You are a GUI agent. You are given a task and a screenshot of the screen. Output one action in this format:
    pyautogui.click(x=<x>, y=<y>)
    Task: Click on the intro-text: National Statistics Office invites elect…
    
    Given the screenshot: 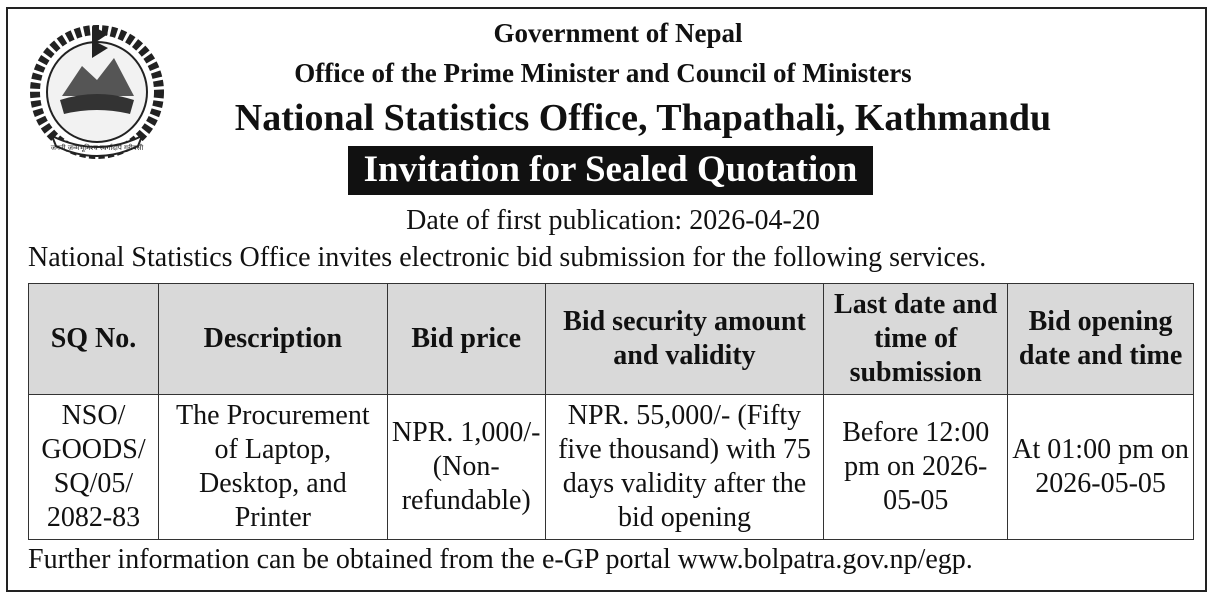 What is the action you would take?
    pyautogui.click(x=507, y=257)
    